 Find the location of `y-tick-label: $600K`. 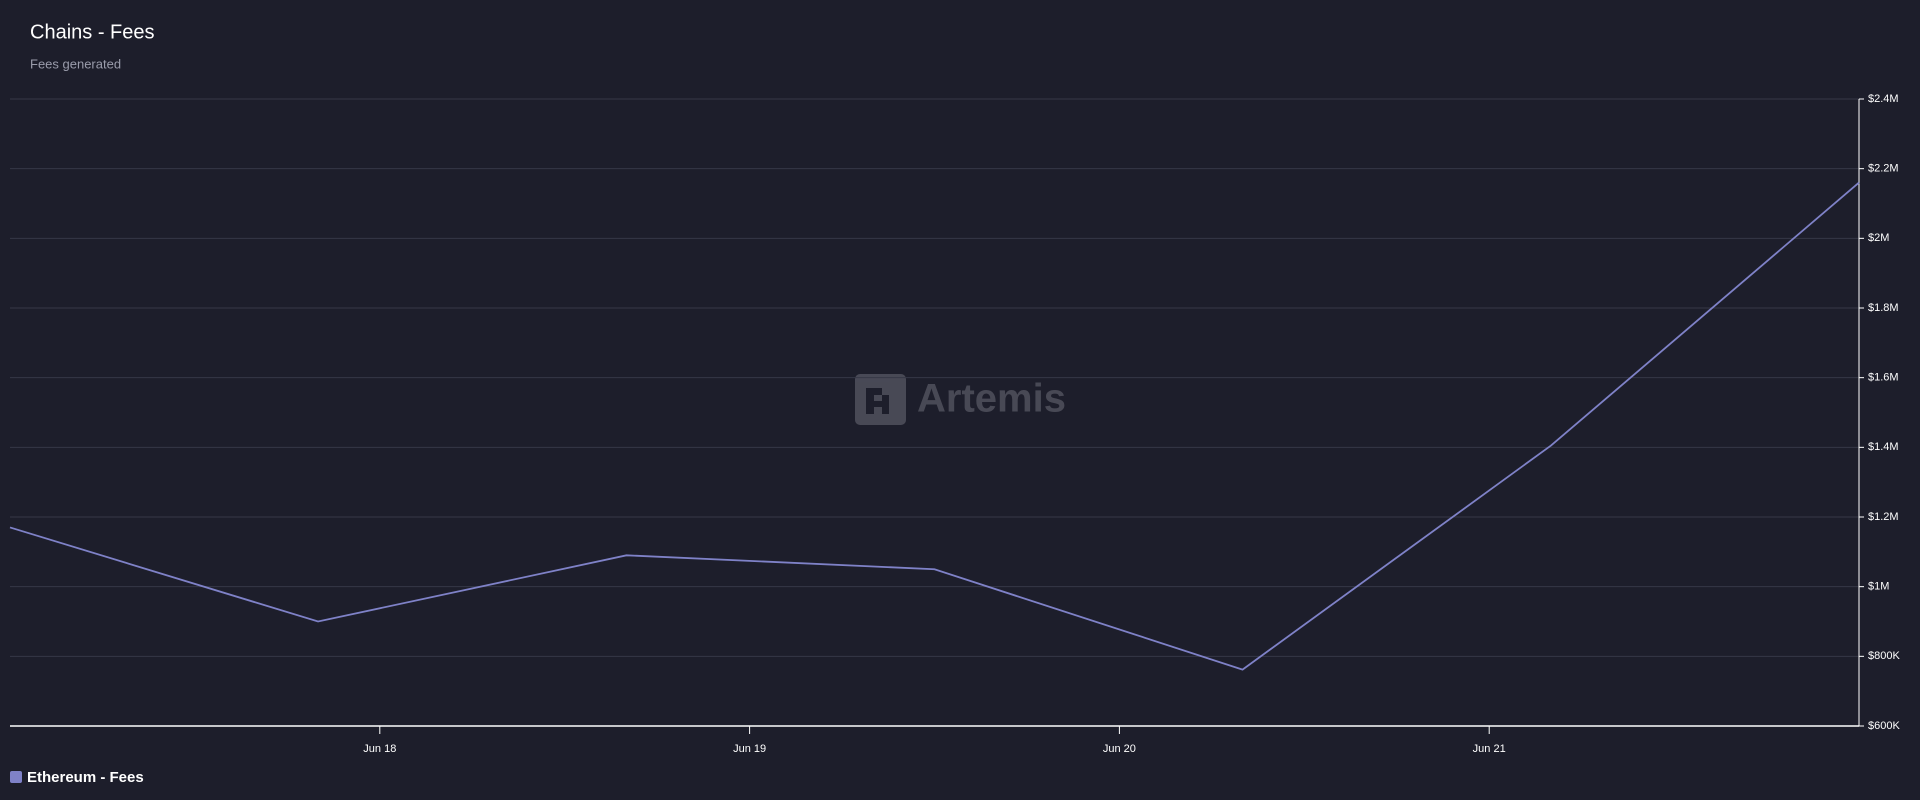

y-tick-label: $600K is located at coordinates (1884, 726).